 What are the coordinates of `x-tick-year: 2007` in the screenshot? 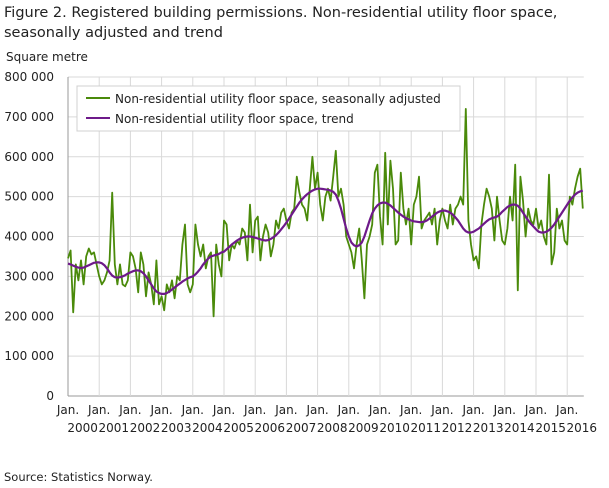 It's located at (301, 428).